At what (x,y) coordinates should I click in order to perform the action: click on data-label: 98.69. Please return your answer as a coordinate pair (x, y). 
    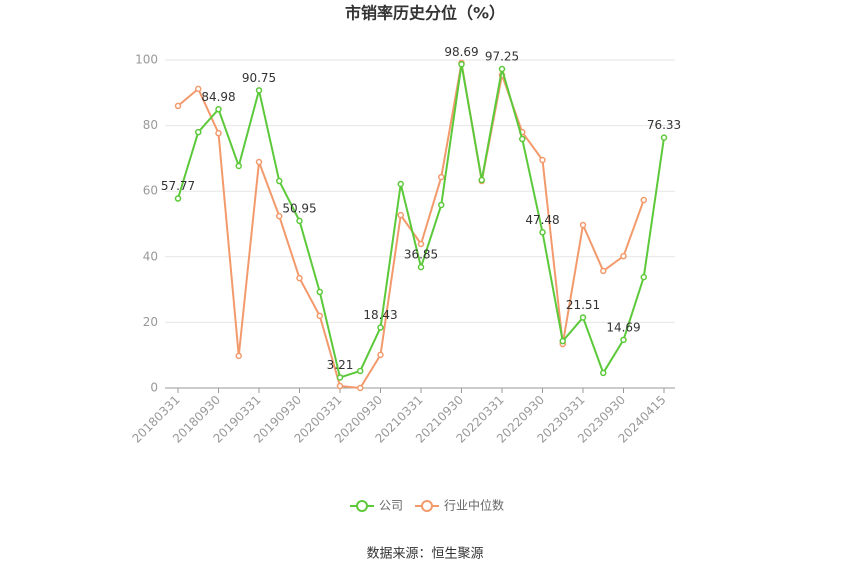
    Looking at the image, I should click on (461, 52).